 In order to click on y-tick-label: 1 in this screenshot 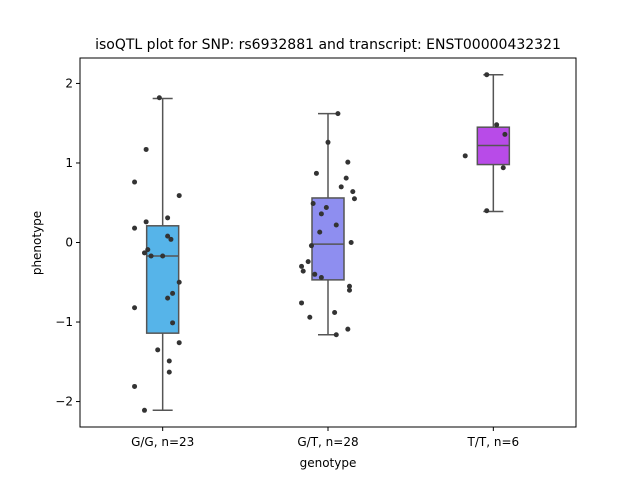, I will do `click(69, 163)`.